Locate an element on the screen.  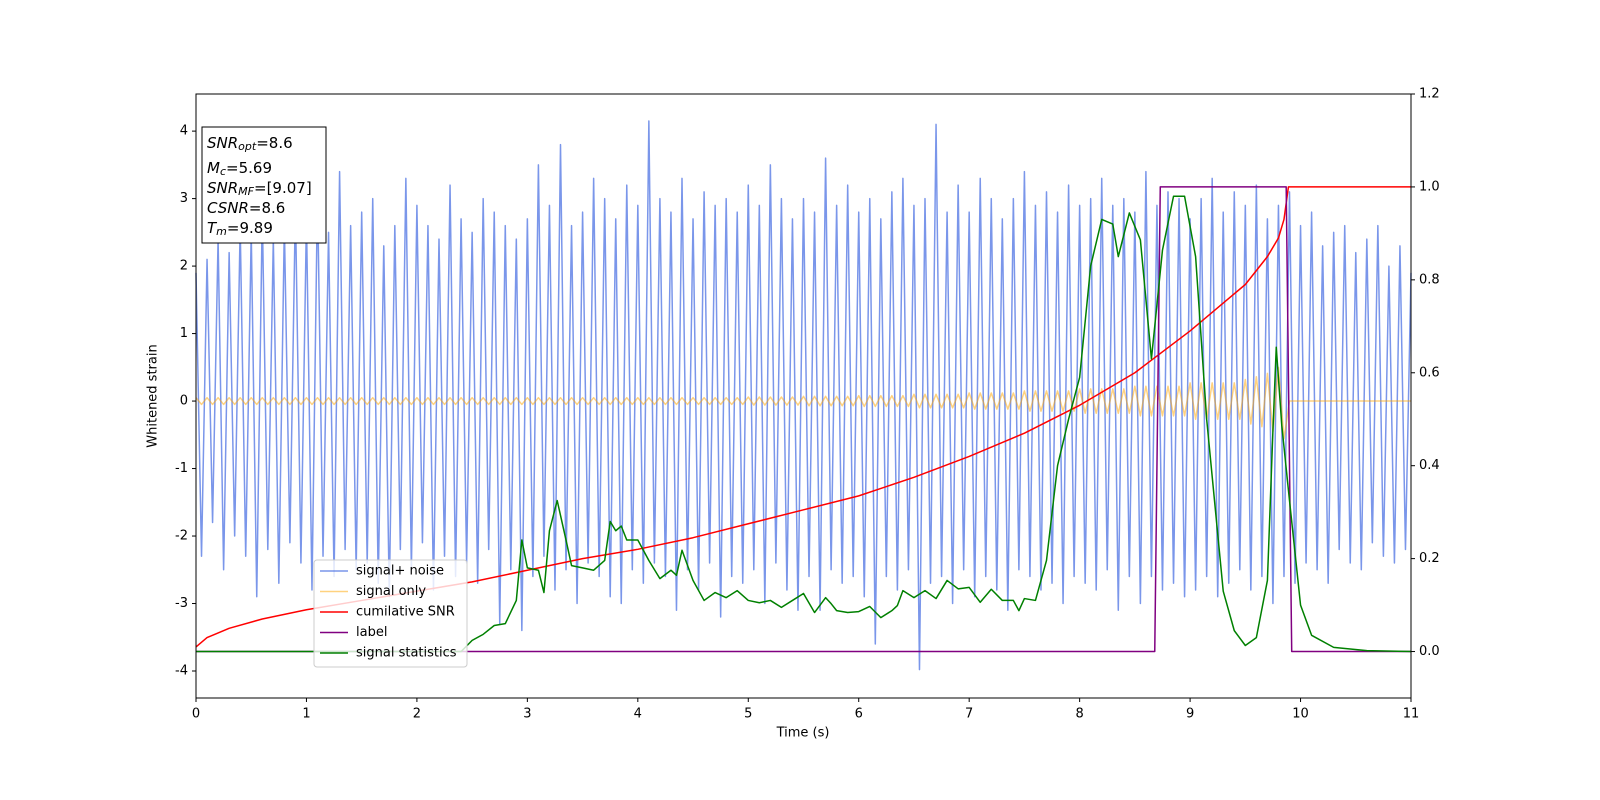
annotation-box is located at coordinates (264, 185).